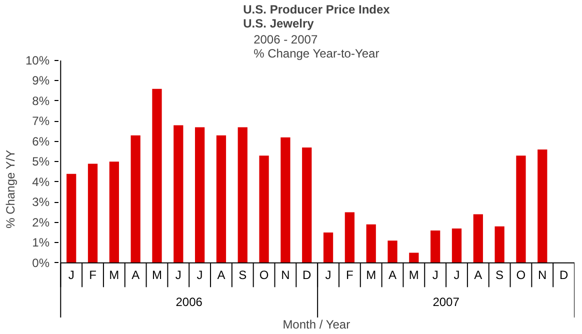  I want to click on y-tick-label: 1%, so click(41, 243).